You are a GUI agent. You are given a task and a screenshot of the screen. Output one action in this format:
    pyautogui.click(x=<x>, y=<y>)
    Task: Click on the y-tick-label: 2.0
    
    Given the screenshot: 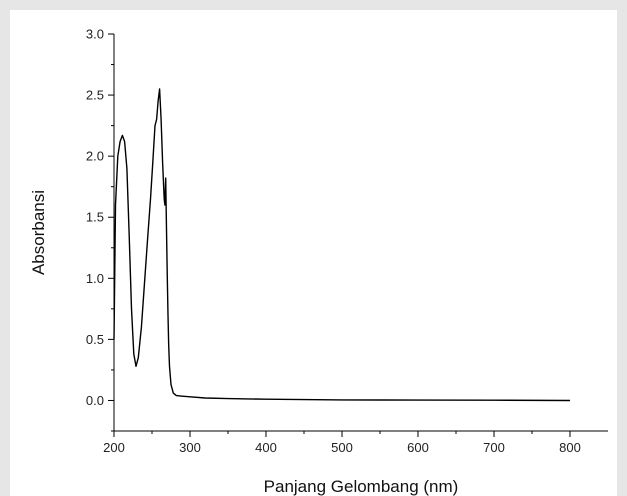 What is the action you would take?
    pyautogui.click(x=95, y=156)
    